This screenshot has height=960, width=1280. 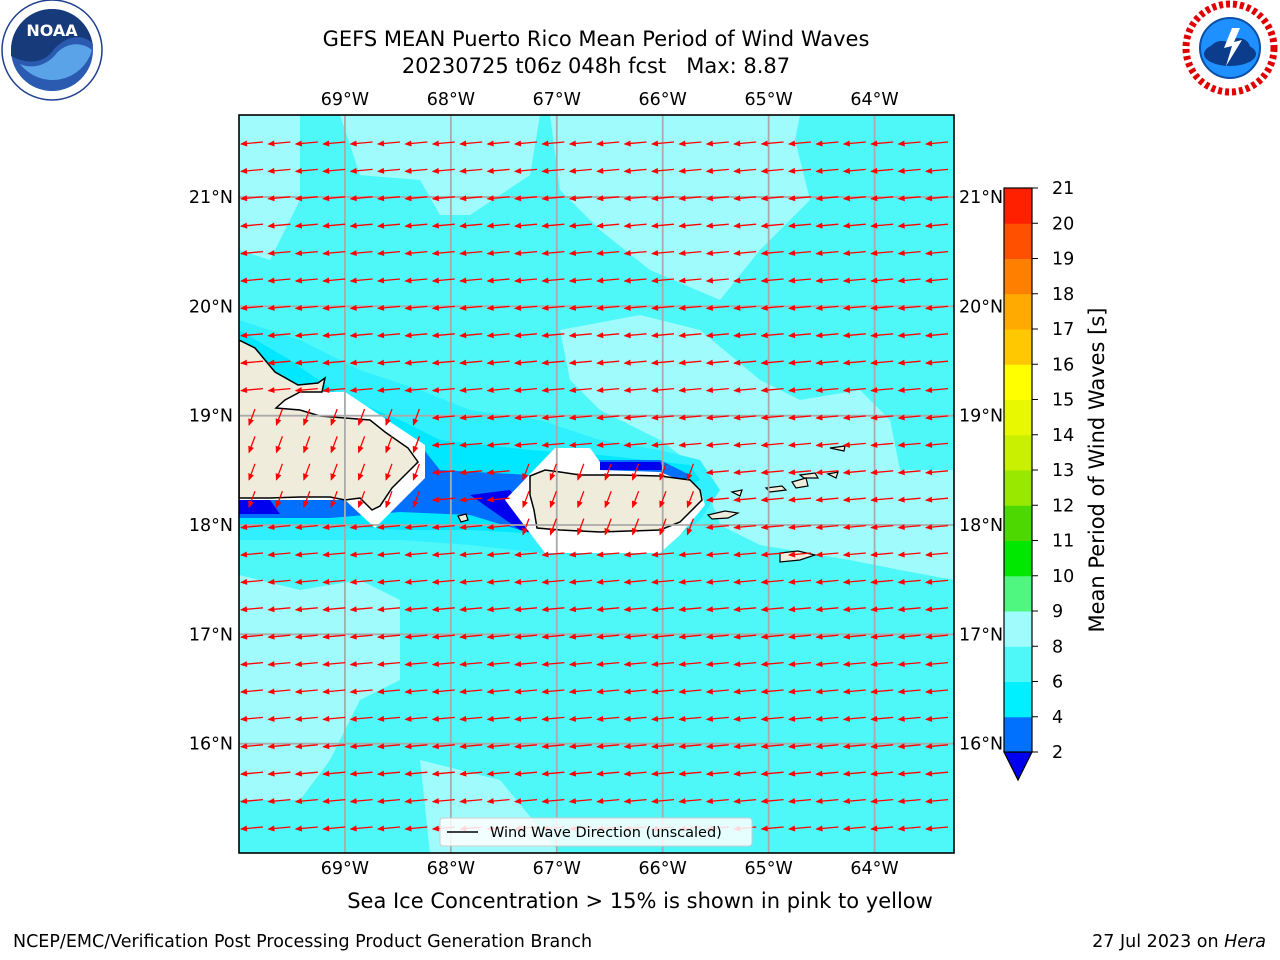 I want to click on land-puerto-rico, so click(x=616, y=501).